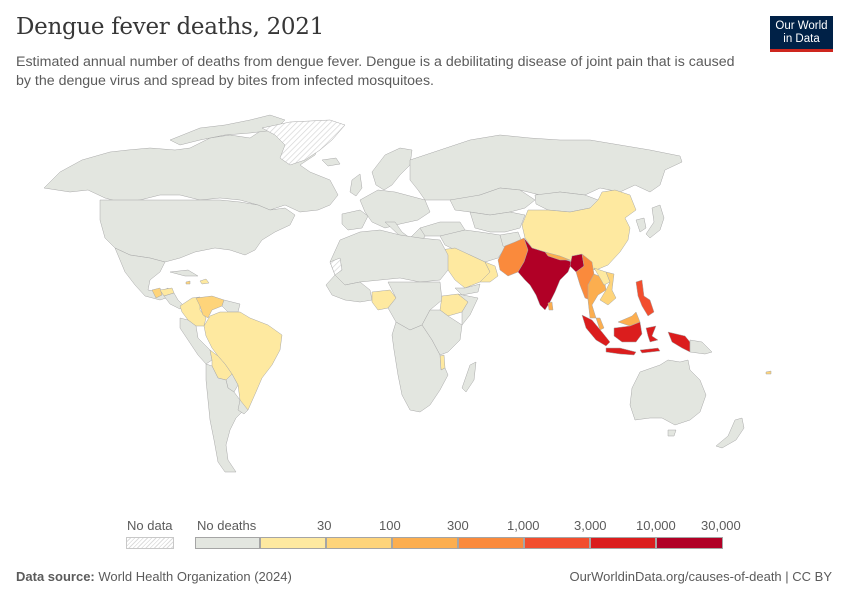 The width and height of the screenshot is (850, 600). I want to click on country-new-zealand, so click(730, 433).